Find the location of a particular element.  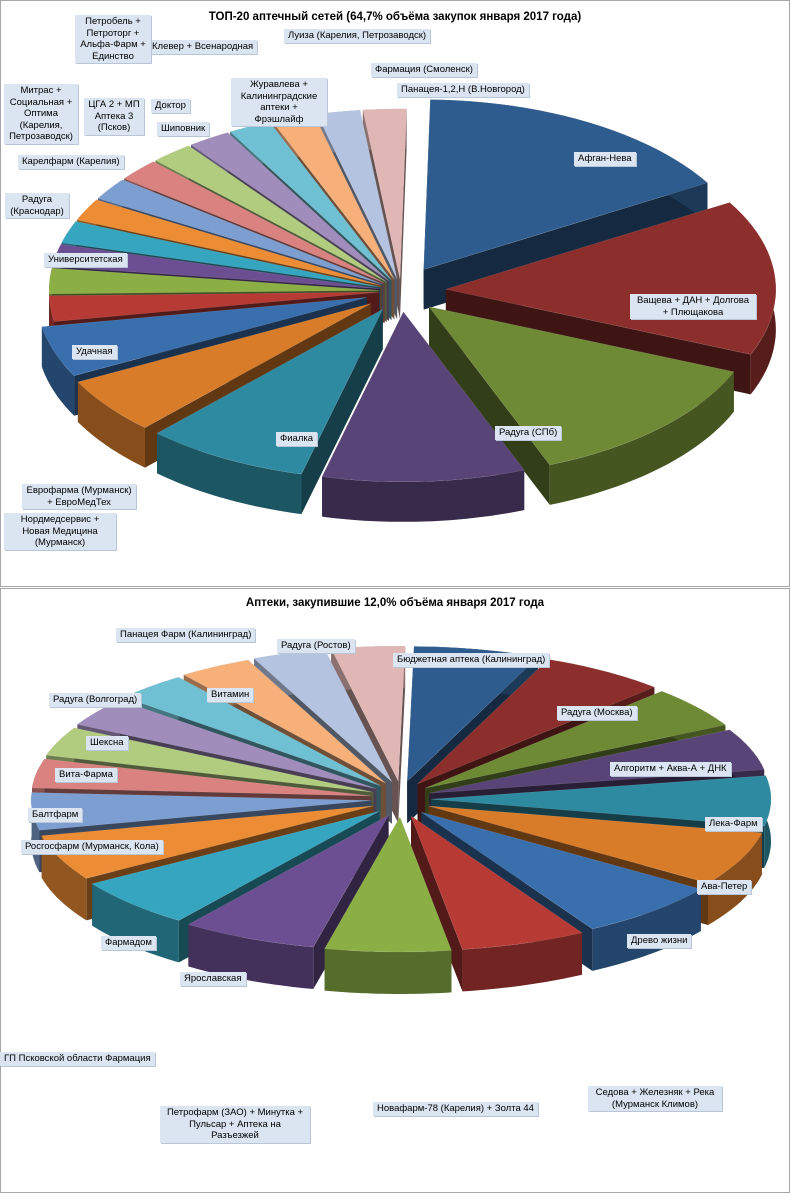

slice-label: Панацея-1,2,Н (В.Новгород) is located at coordinates (463, 90).